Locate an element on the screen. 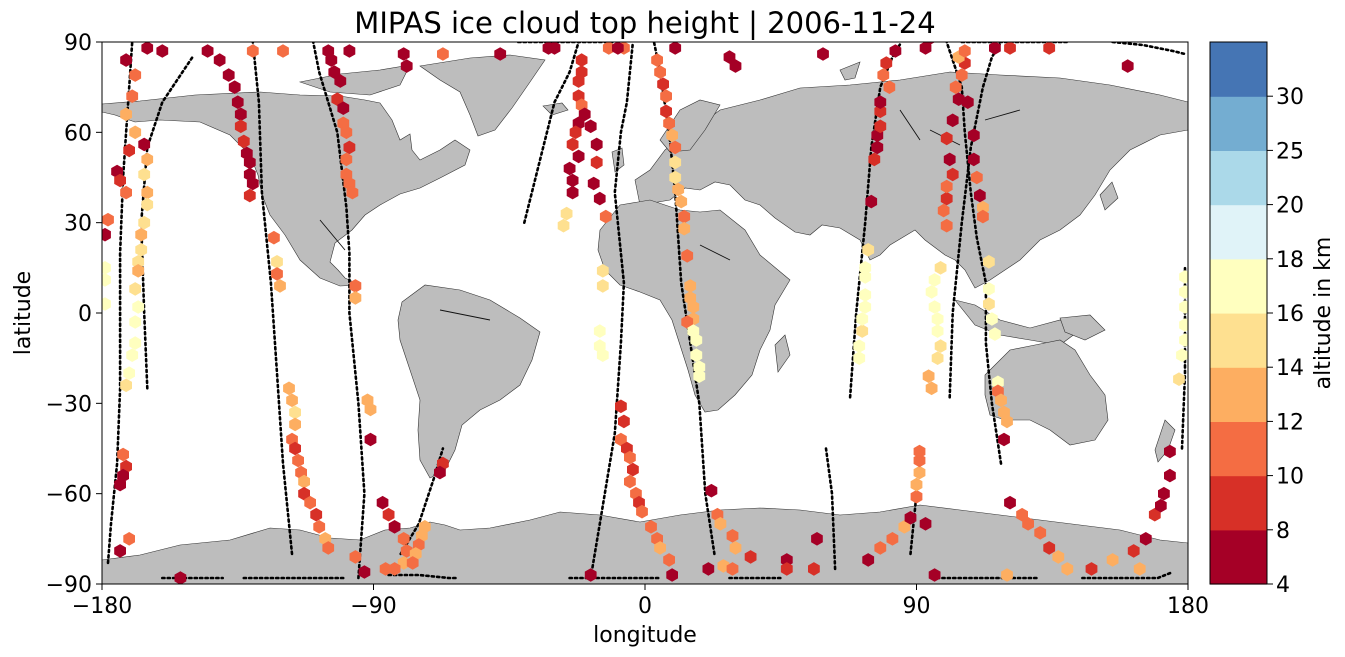  land-arctic-canada is located at coordinates (354, 80).